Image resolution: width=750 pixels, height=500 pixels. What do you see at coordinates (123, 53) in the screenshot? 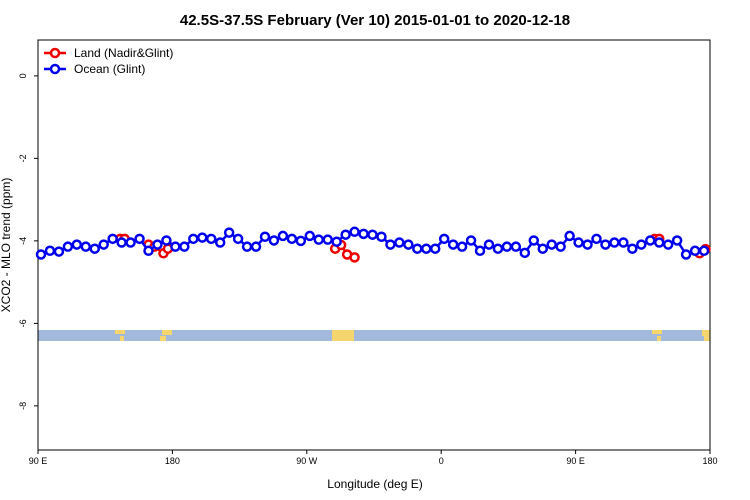
I see `legend-label: Land (Nadir&Glint)` at bounding box center [123, 53].